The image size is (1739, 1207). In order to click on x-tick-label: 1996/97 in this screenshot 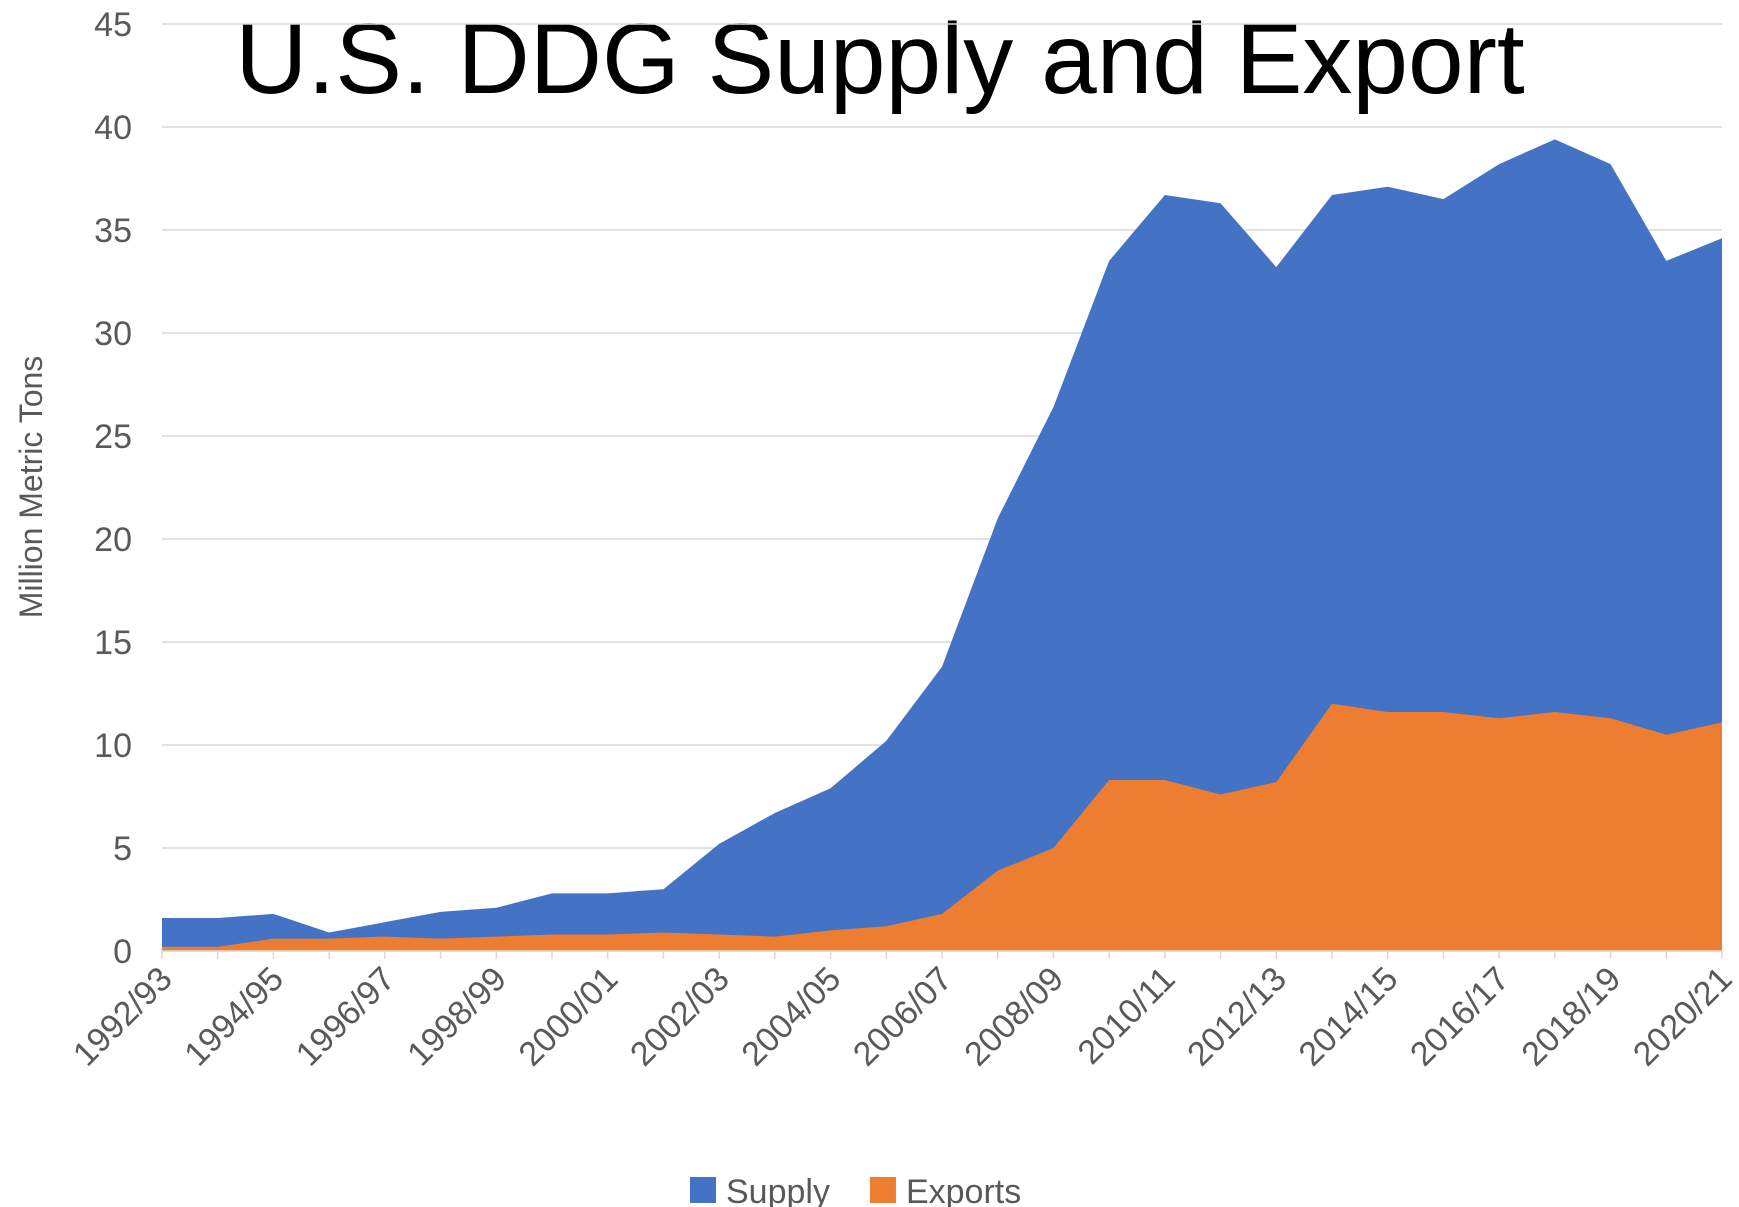, I will do `click(346, 1017)`.